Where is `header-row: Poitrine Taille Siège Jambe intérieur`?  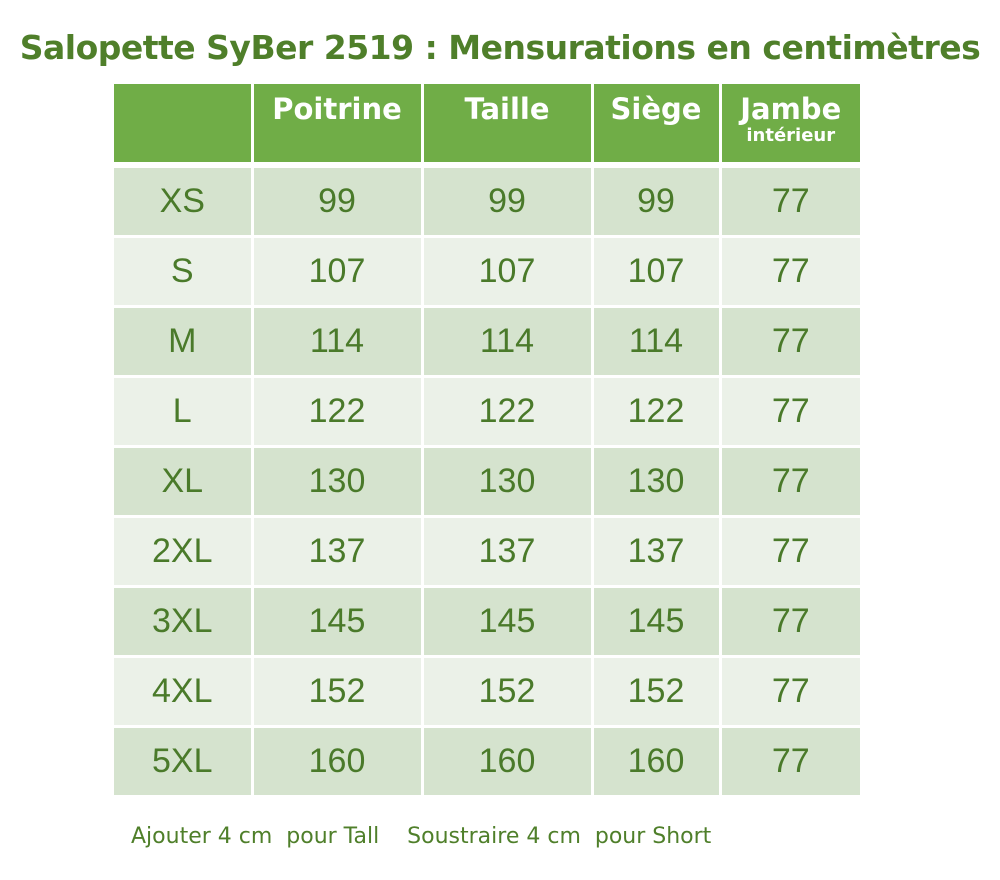
header-row: Poitrine Taille Siège Jambe intérieur is located at coordinates (487, 126).